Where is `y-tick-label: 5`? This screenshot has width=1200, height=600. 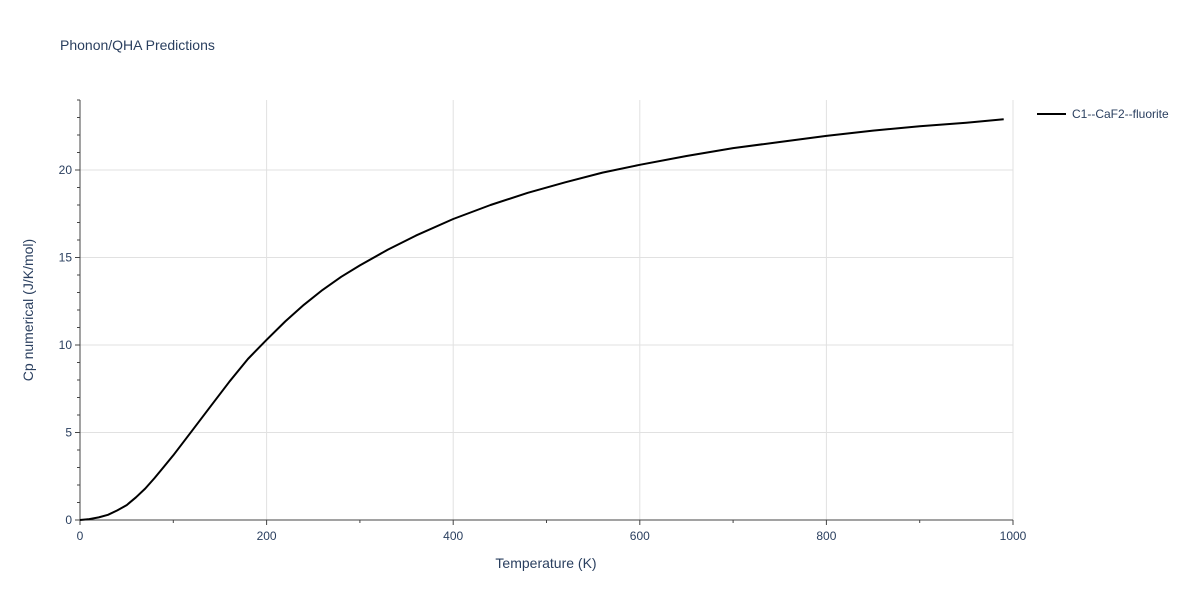
y-tick-label: 5 is located at coordinates (68, 433).